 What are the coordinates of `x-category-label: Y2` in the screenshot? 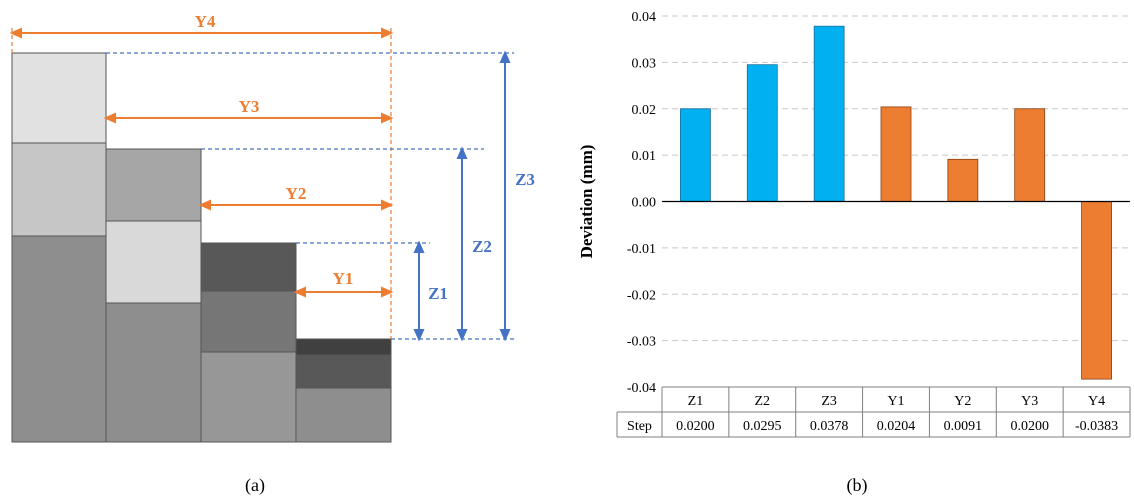 It's located at (962, 401).